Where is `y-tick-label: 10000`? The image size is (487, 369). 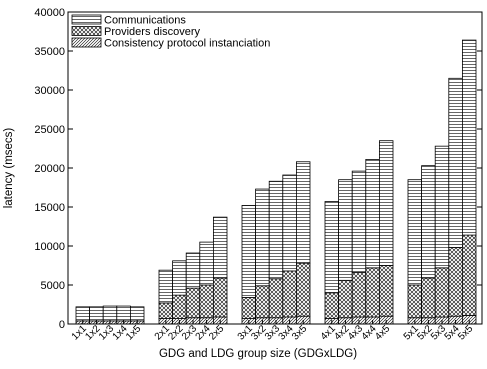
y-tick-label: 10000 is located at coordinates (49, 247).